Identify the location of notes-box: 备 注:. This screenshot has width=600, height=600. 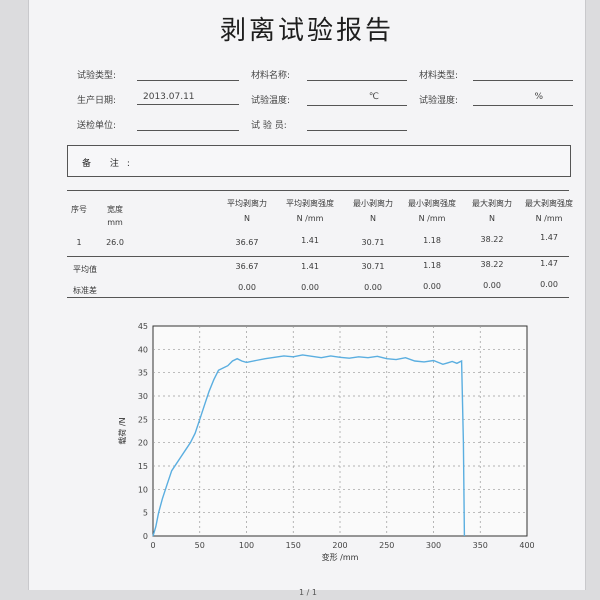
(319, 161).